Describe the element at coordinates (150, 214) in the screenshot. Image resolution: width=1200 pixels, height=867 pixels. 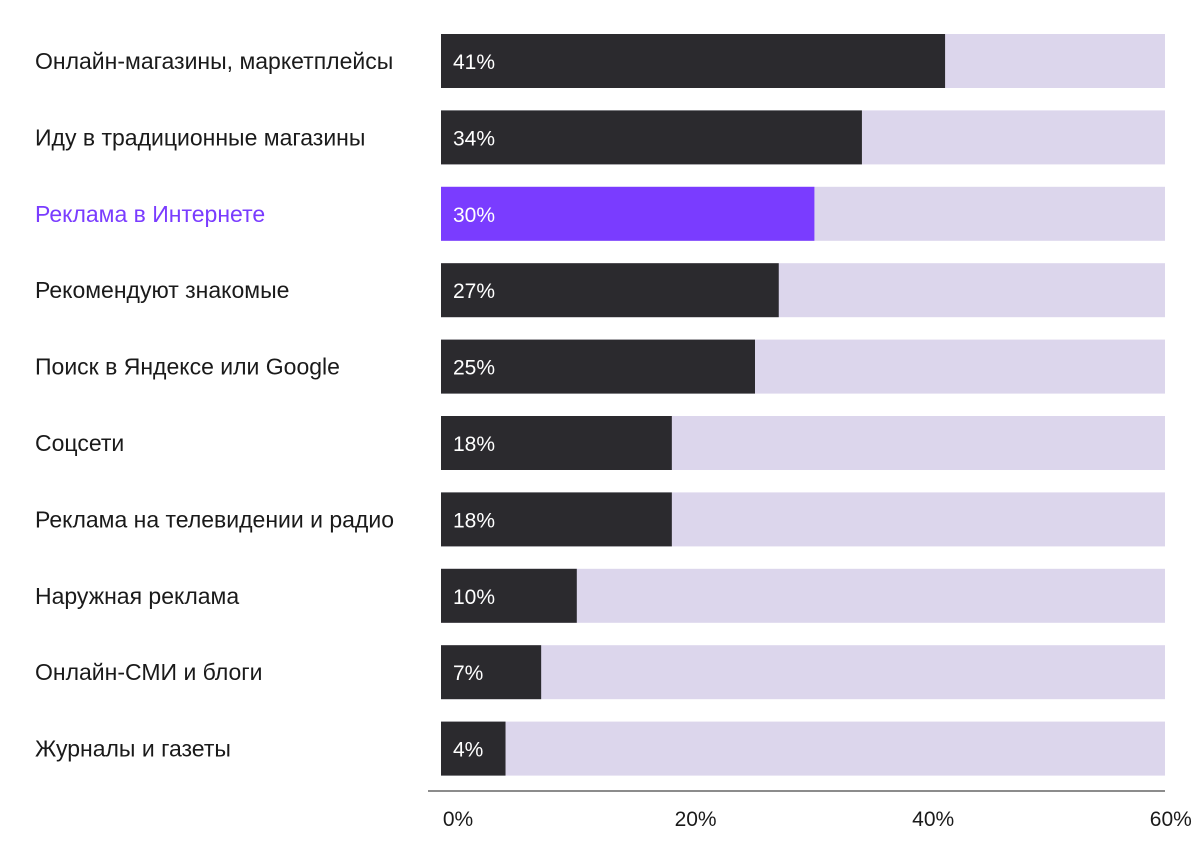
I see `category-label: Реклама в Интернете` at that location.